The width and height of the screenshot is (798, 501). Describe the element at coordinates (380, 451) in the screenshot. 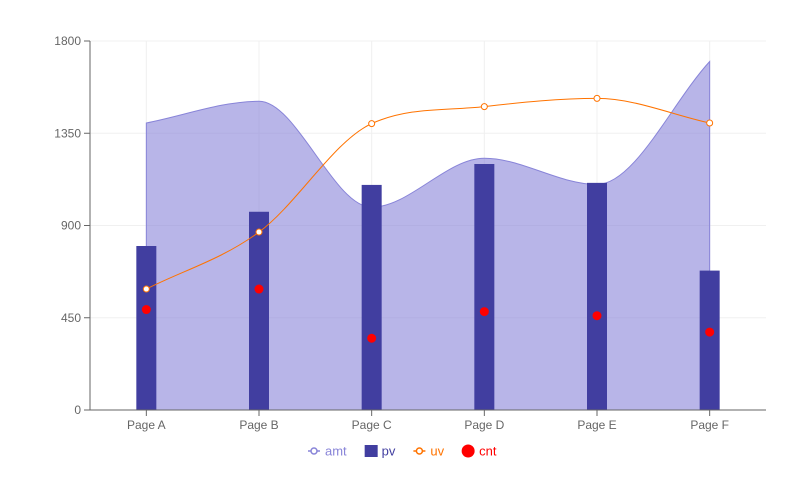

I see `legend-item-pv: pv` at that location.